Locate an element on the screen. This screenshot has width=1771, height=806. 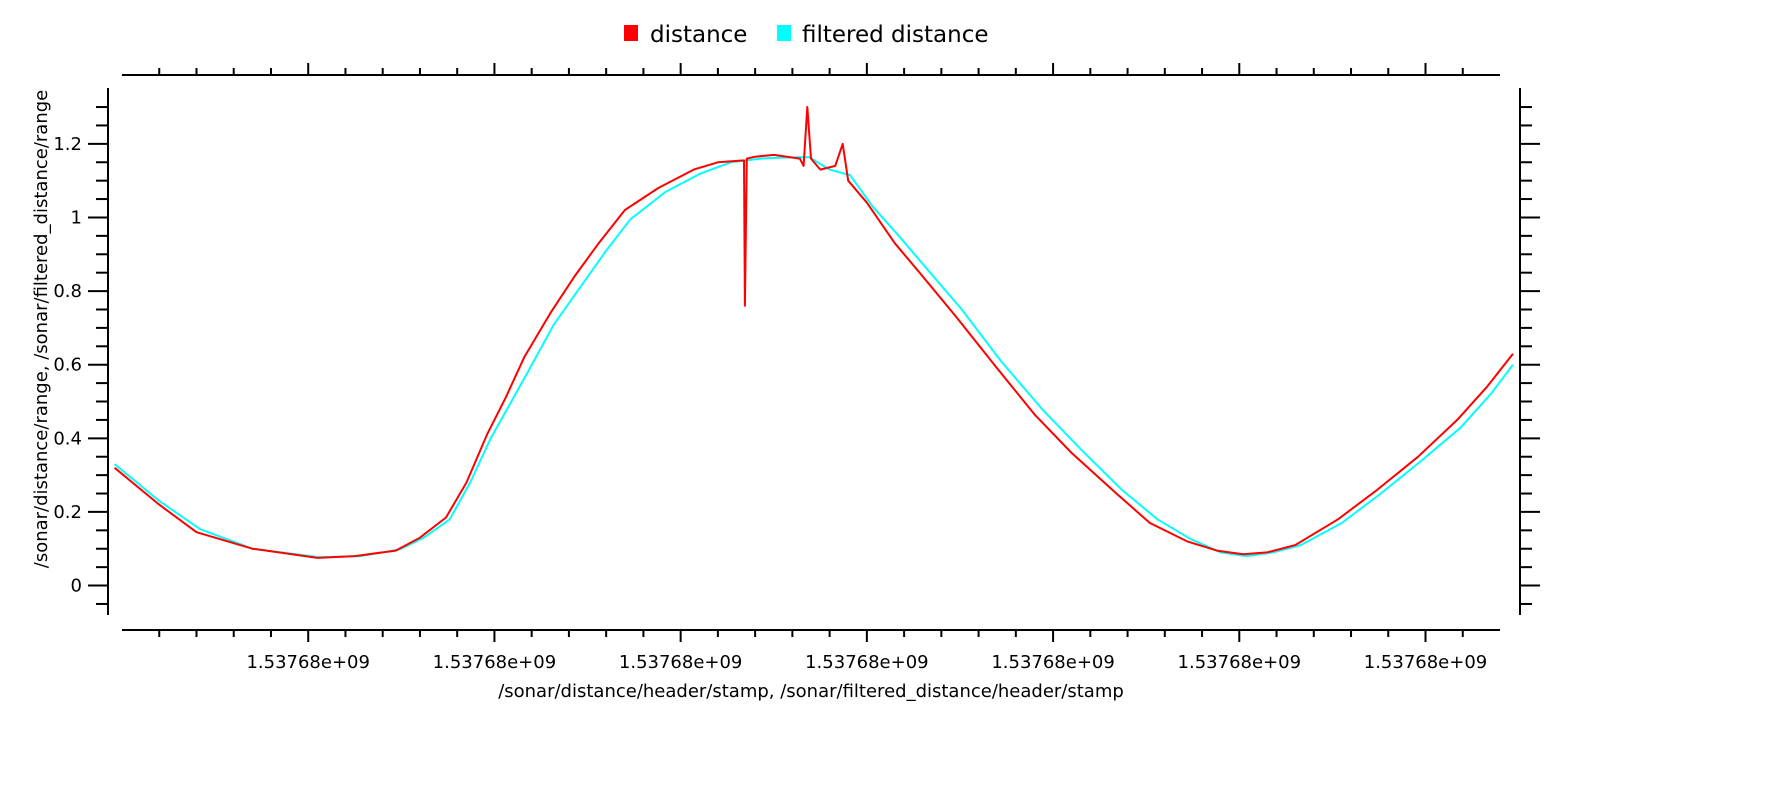
legend-swatch-filtered-distance is located at coordinates (784, 33).